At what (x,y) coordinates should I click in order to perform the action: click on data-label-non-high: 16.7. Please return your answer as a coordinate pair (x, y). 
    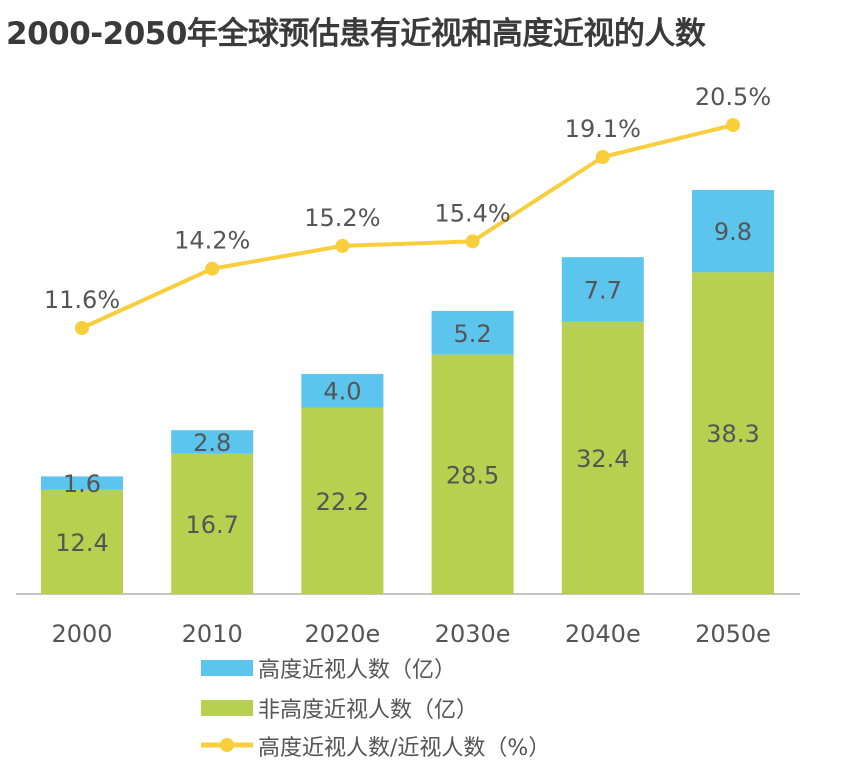
    Looking at the image, I should click on (211, 525).